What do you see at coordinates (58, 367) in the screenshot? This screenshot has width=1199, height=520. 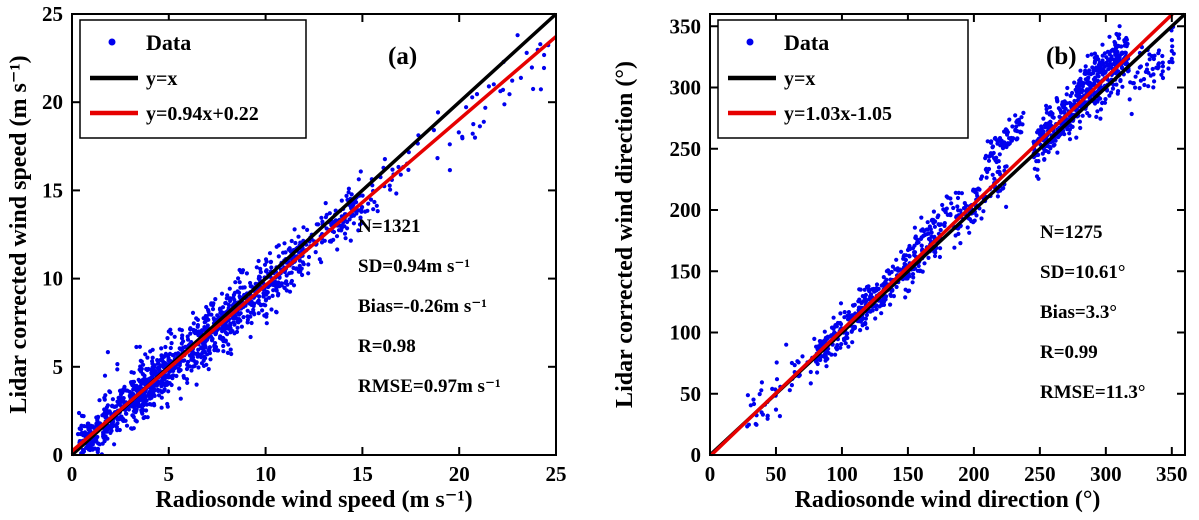 I see `y-tick-label: 5` at bounding box center [58, 367].